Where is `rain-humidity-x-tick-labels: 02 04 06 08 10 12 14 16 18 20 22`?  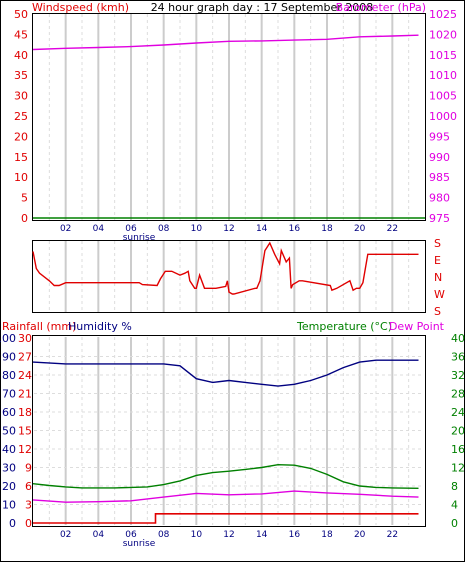
rain-humidity-x-tick-labels: 02 04 06 08 10 12 14 16 18 20 22 is located at coordinates (229, 535).